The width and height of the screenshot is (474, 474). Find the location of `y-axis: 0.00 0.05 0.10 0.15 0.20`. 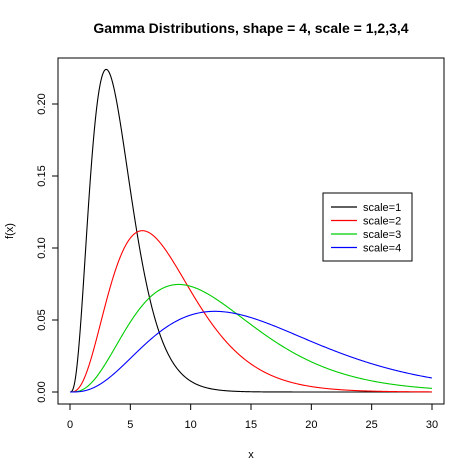

y-axis: 0.00 0.05 0.10 0.15 0.20 is located at coordinates (47, 248).